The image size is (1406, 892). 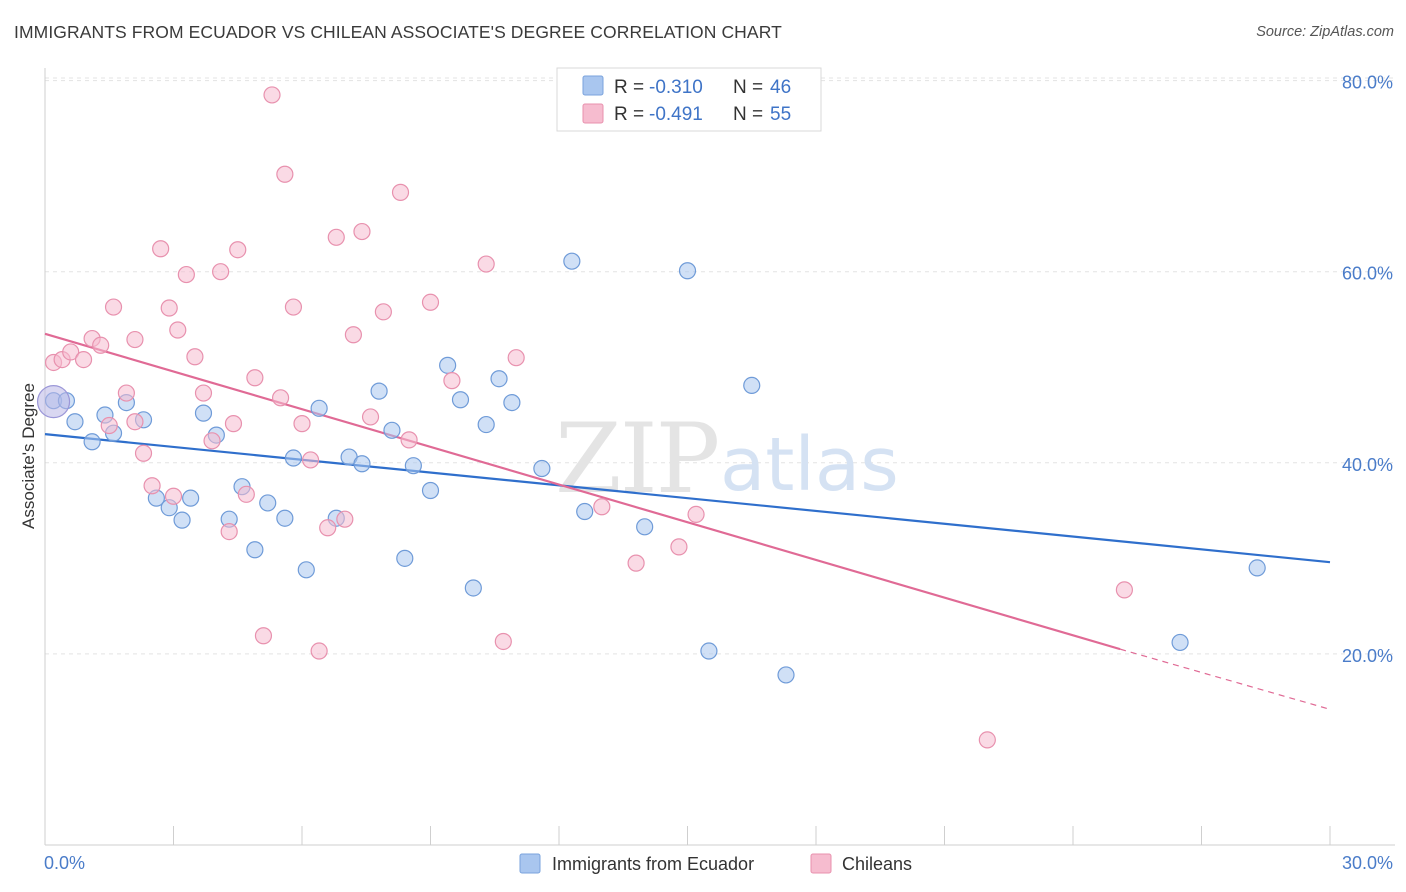 I want to click on trend-line-chileans-extension, so click(x=1225, y=679).